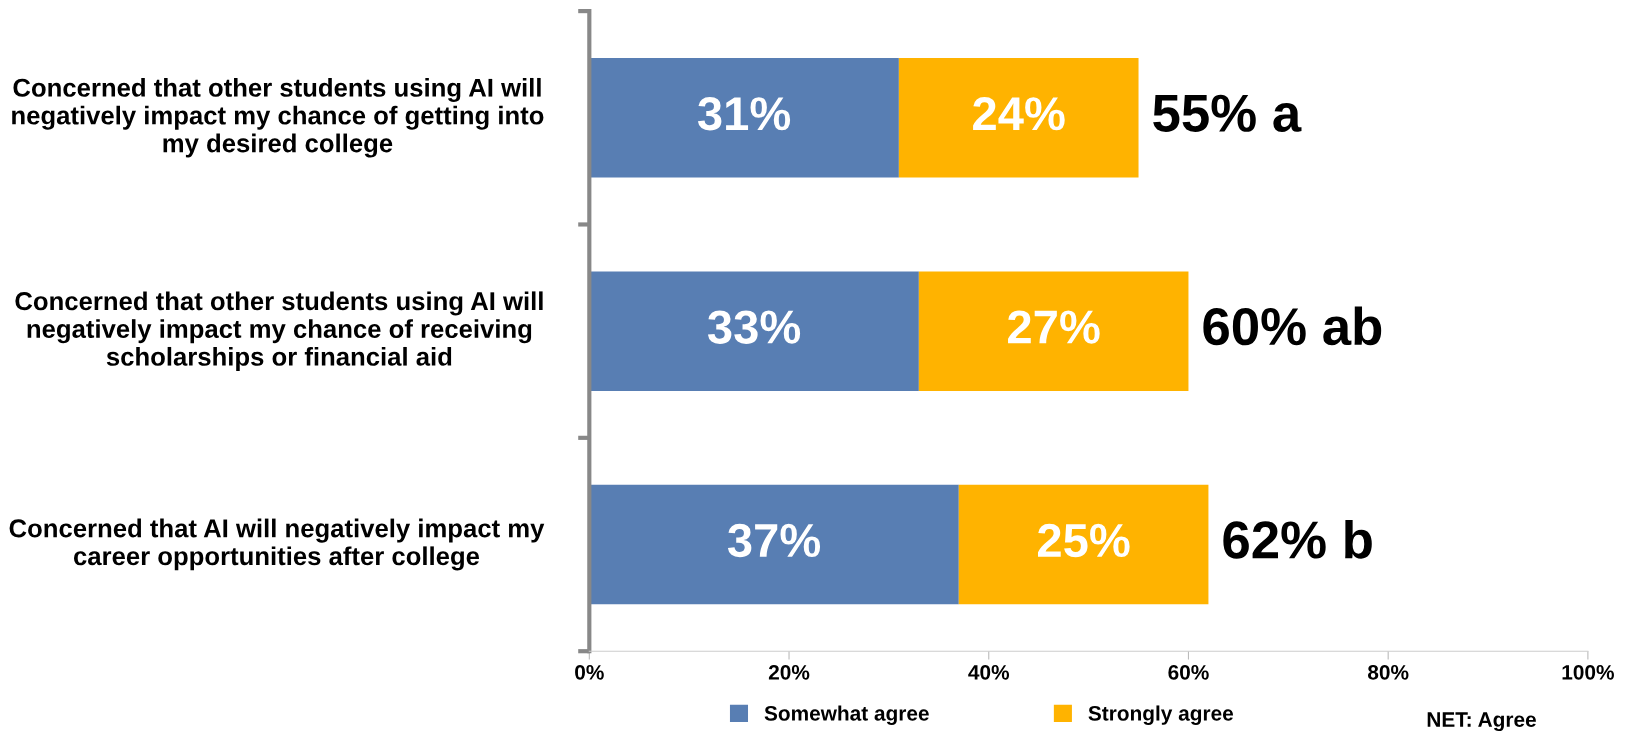  What do you see at coordinates (989, 672) in the screenshot?
I see `x-tick-label: 40%` at bounding box center [989, 672].